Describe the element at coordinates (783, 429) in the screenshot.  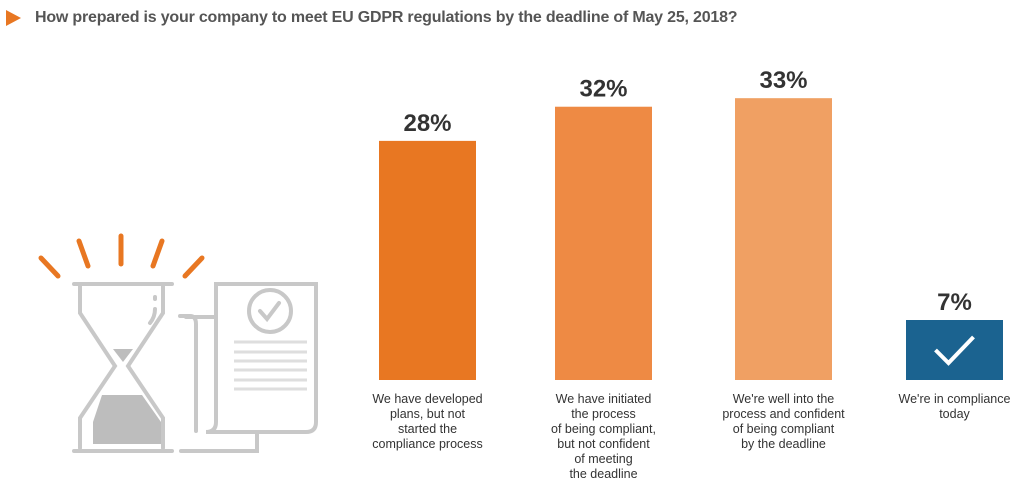
I see `category-label-line: of being compliant` at that location.